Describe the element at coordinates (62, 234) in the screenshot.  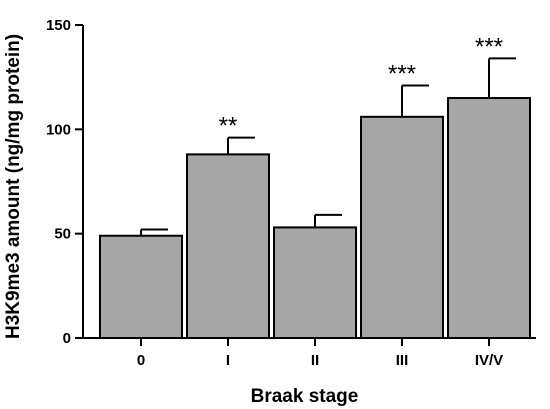
I see `y-tick-label: 50` at that location.